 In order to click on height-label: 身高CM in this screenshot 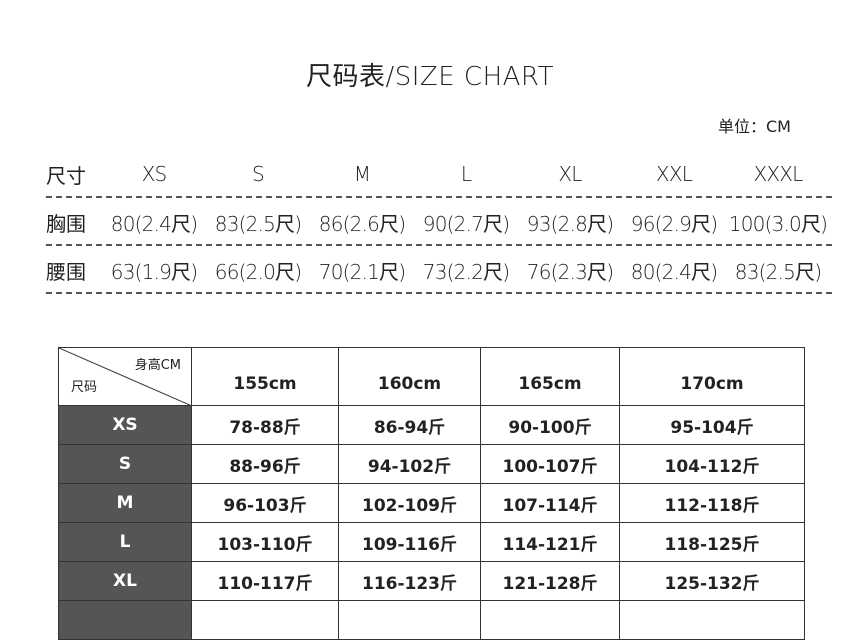, I will do `click(157, 365)`.